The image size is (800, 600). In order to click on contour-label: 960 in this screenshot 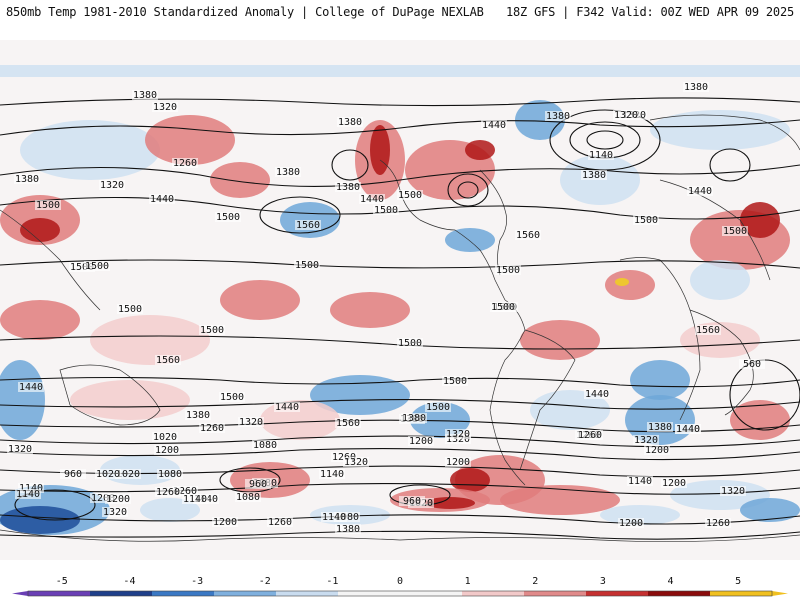, I will do `click(73, 474)`.